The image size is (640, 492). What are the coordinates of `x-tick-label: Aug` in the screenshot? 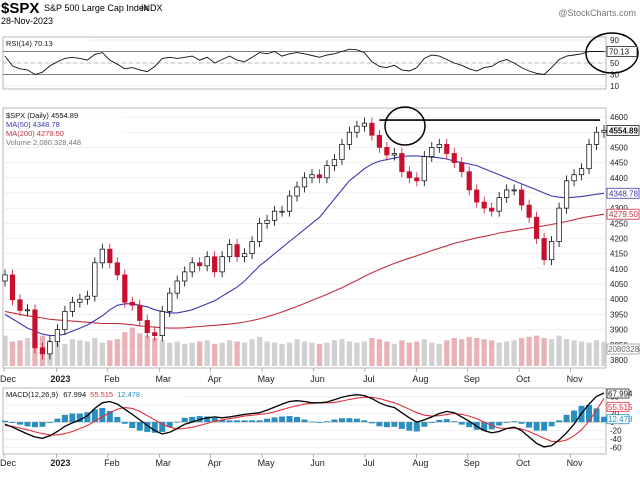 It's located at (420, 379).